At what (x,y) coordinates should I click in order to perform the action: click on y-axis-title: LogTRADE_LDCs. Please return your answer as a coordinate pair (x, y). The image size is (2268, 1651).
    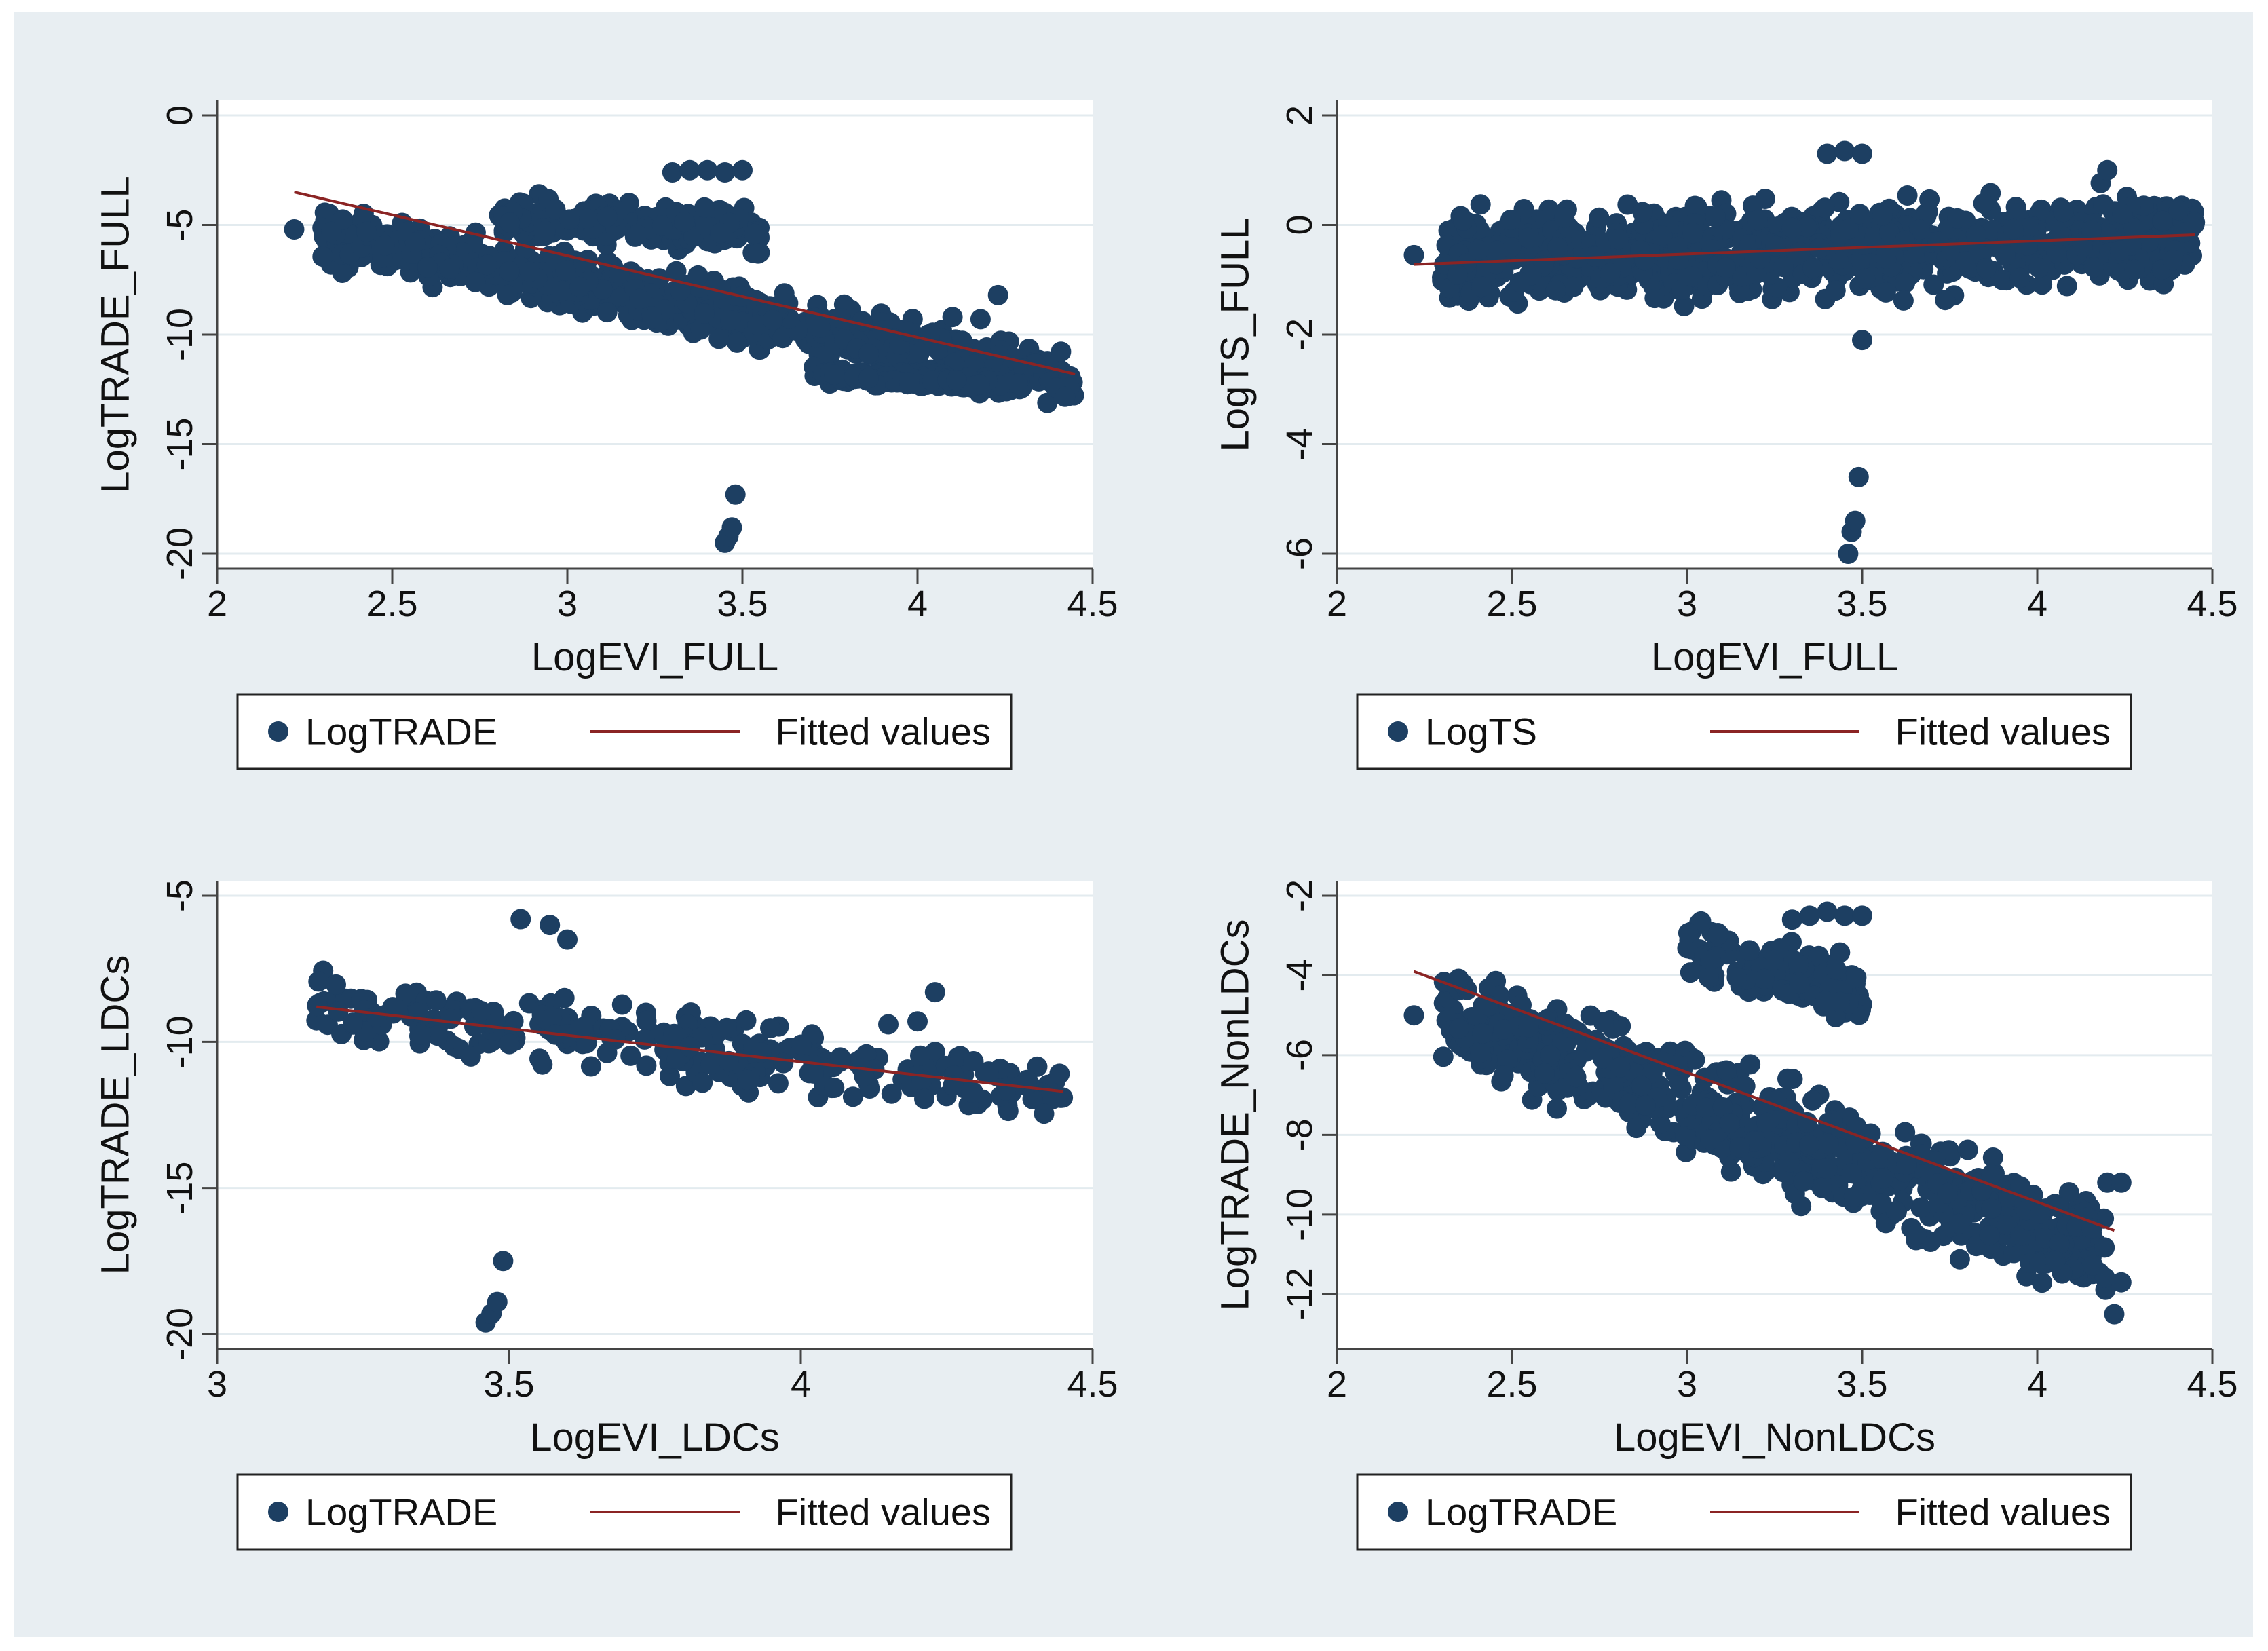
    Looking at the image, I should click on (116, 1115).